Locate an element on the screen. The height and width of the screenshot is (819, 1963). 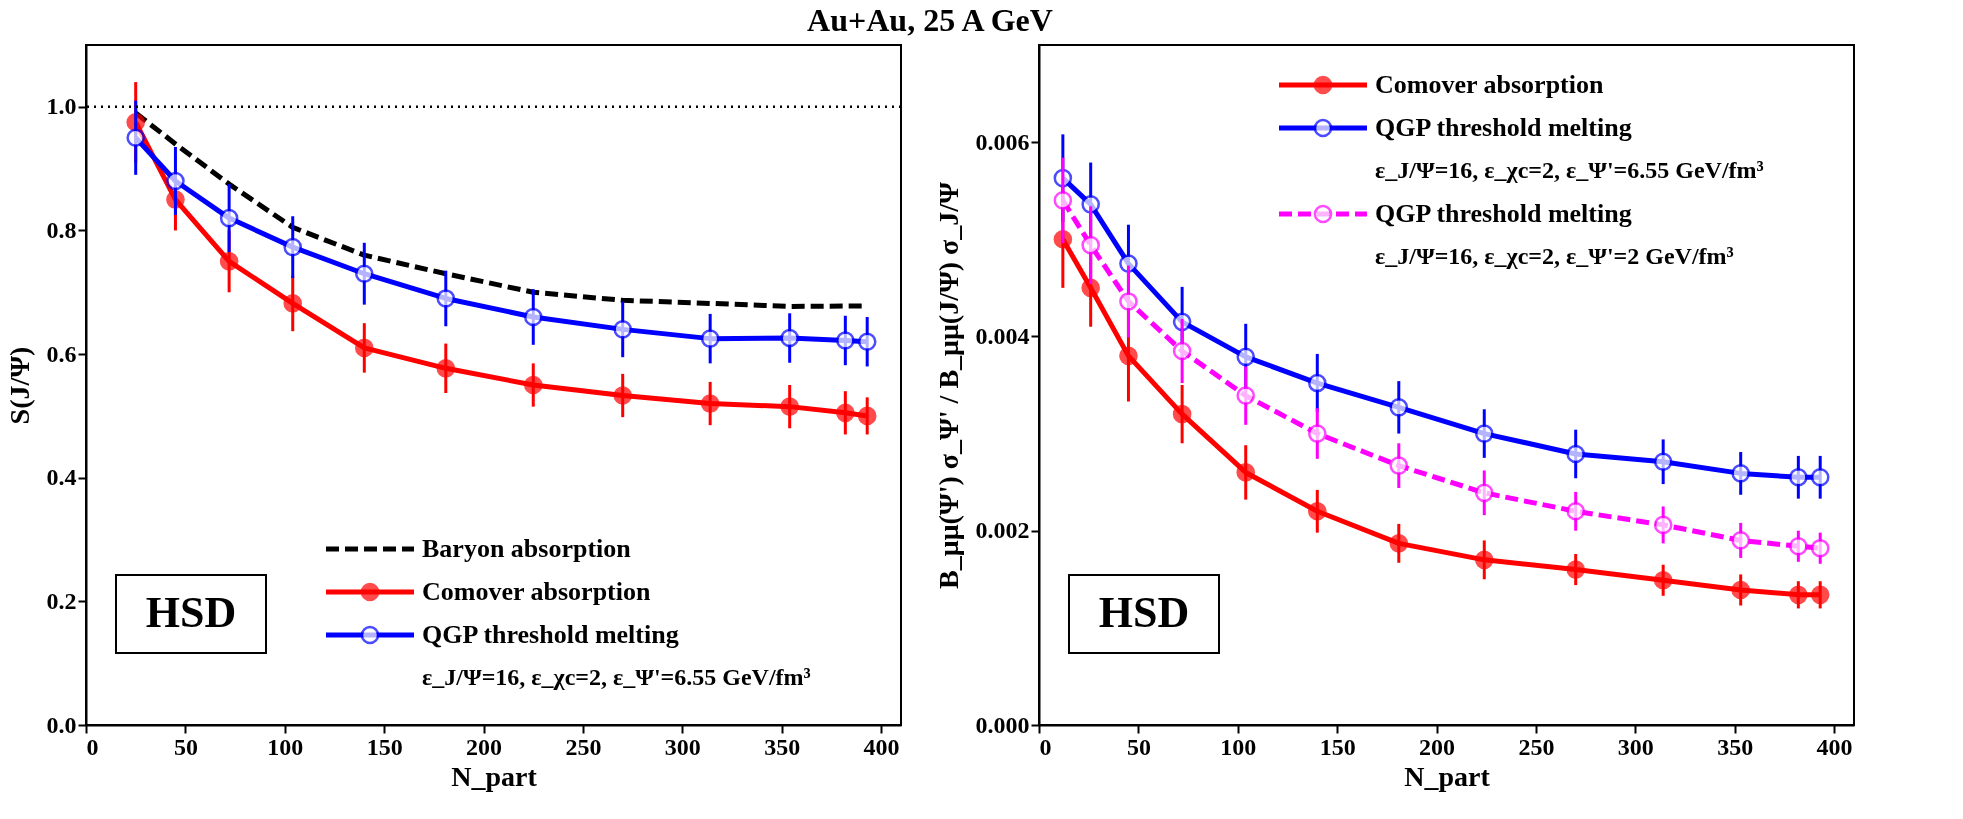
y-axis-title: B_μμ(Ψ') σ_Ψ' / B_μμ(J/Ψ) σ_J/Ψ is located at coordinates (948, 385).